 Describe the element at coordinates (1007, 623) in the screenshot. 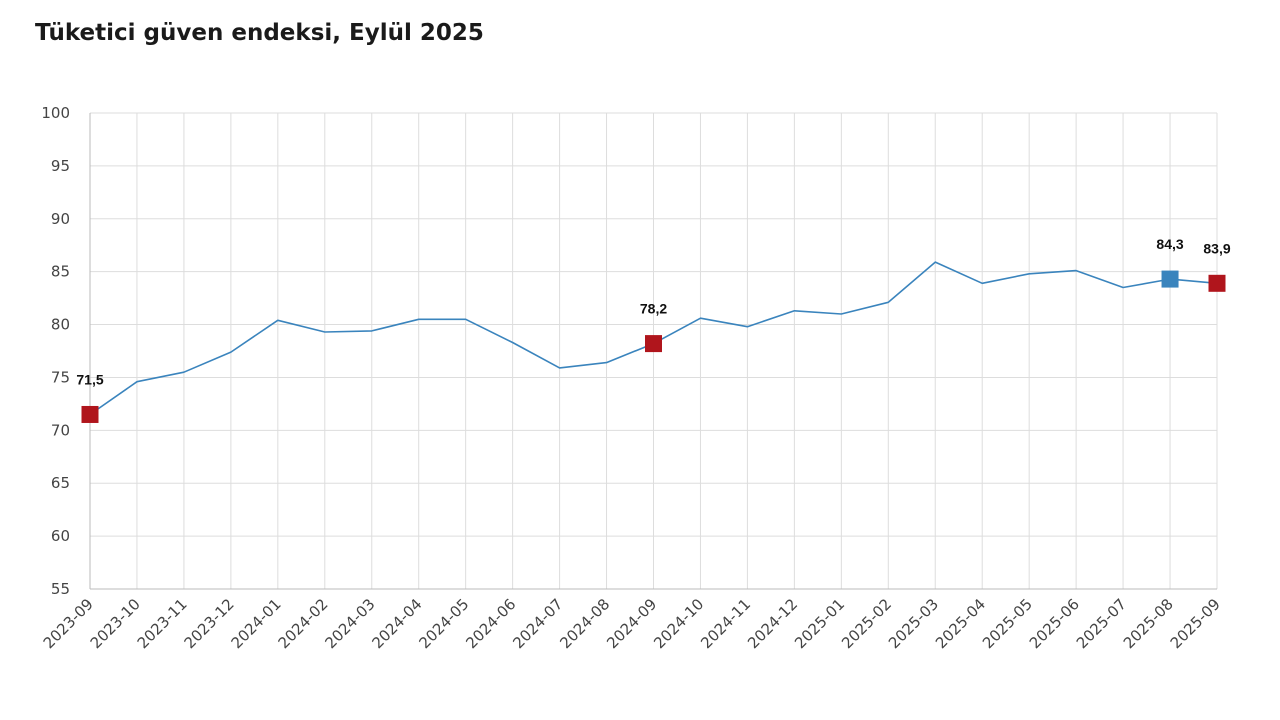

I see `x-tick-label: 2025-05` at that location.